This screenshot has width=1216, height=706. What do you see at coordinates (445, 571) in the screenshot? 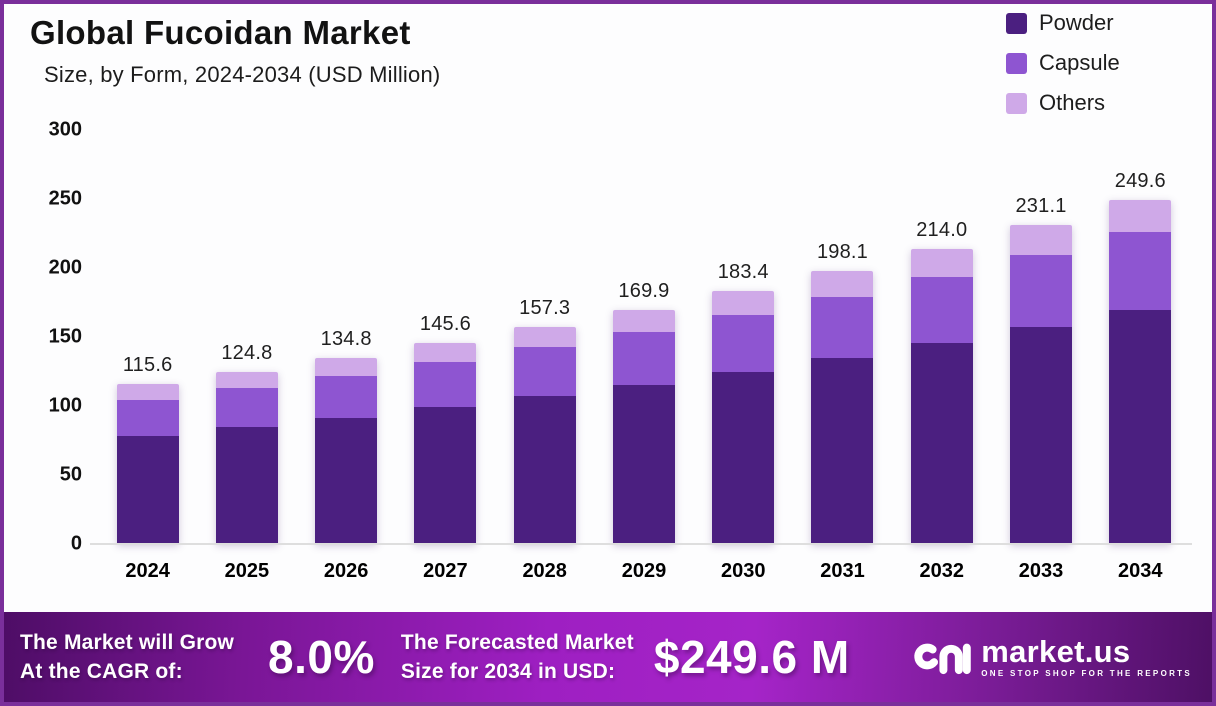
I see `x-tick-label: 2027` at bounding box center [445, 571].